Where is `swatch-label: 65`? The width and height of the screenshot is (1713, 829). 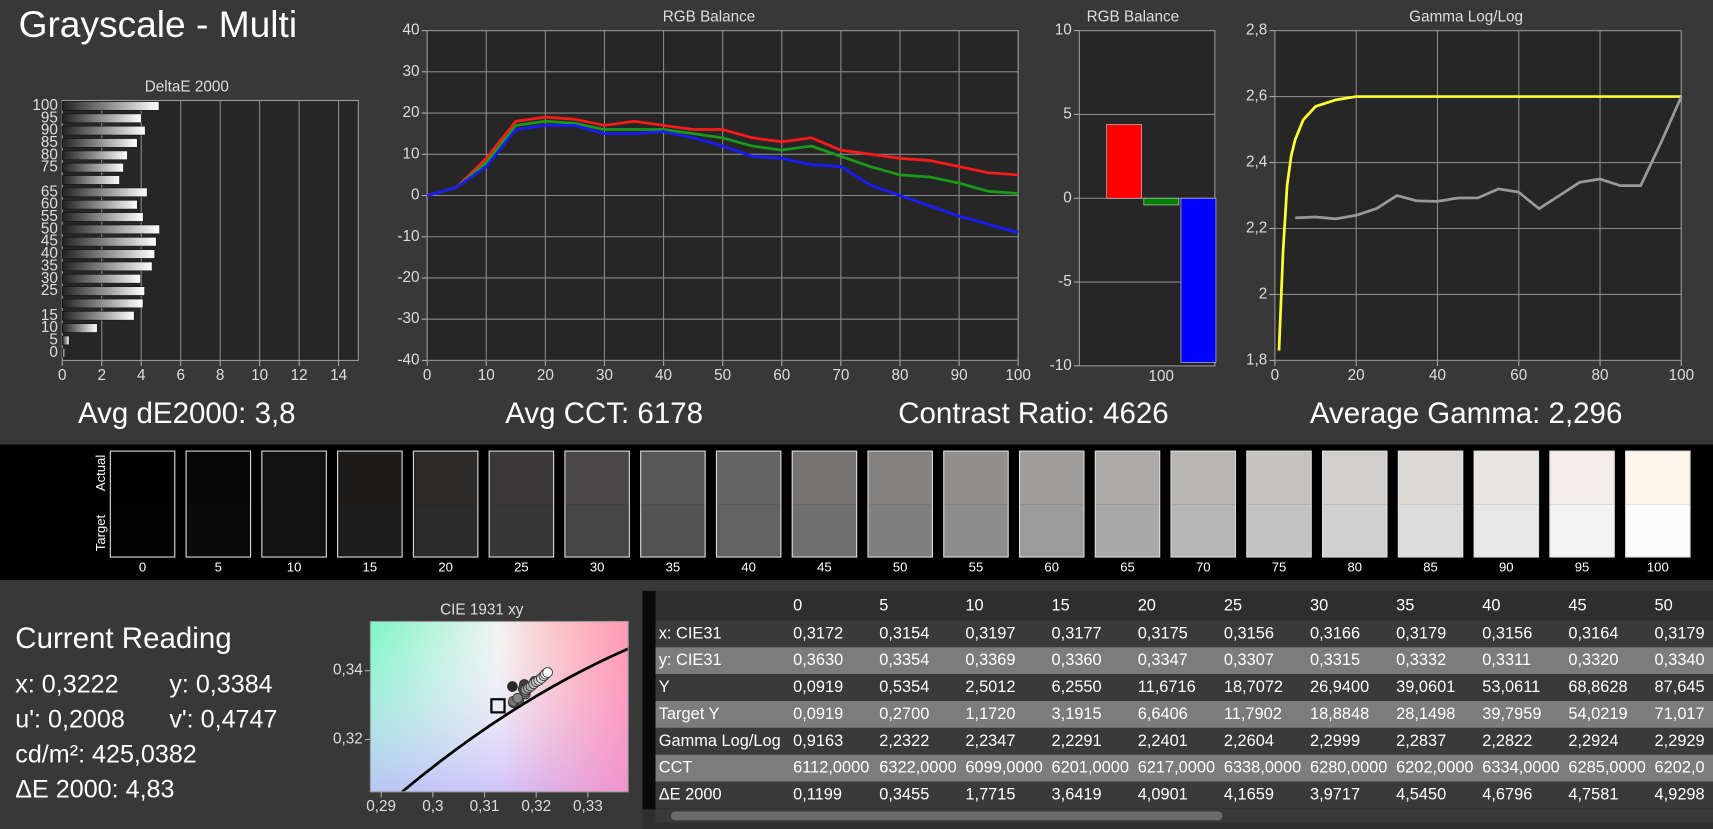 swatch-label: 65 is located at coordinates (1127, 566).